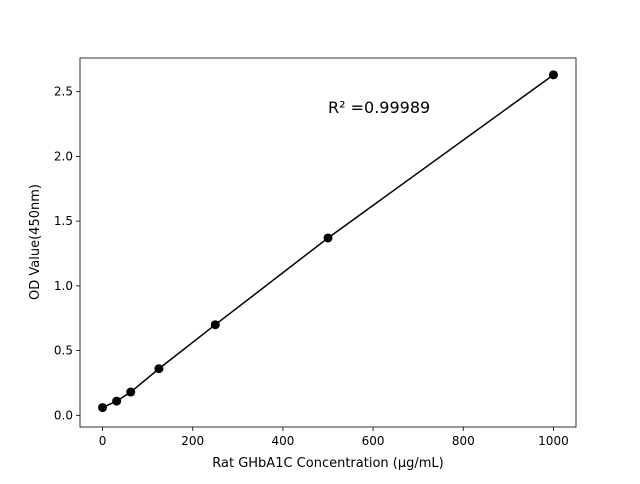 This screenshot has height=484, width=640. Describe the element at coordinates (63, 286) in the screenshot. I see `y-tick-label: 1.0` at that location.